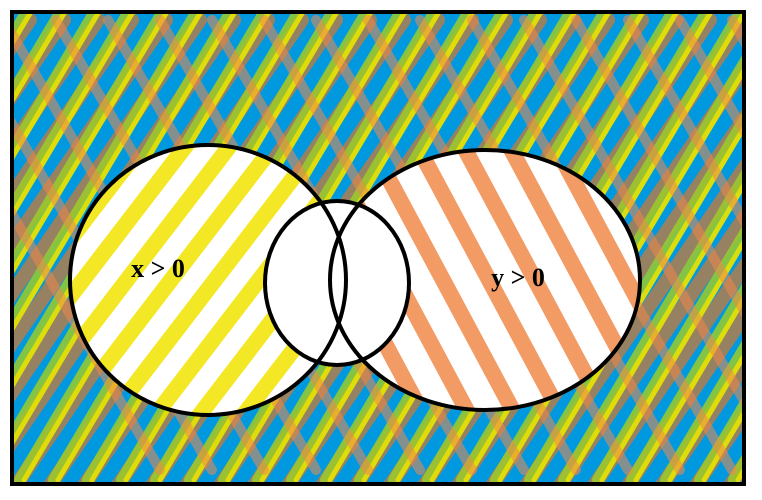 This screenshot has width=762, height=500. What do you see at coordinates (518, 277) in the screenshot?
I see `set-y-label: y > 0` at bounding box center [518, 277].